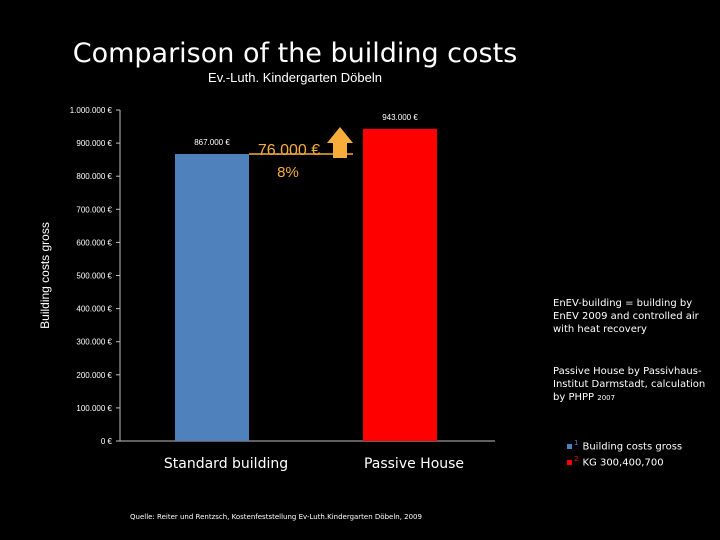 Image resolution: width=720 pixels, height=540 pixels. Describe the element at coordinates (94, 143) in the screenshot. I see `y-tick-label: 900.000 €` at that location.